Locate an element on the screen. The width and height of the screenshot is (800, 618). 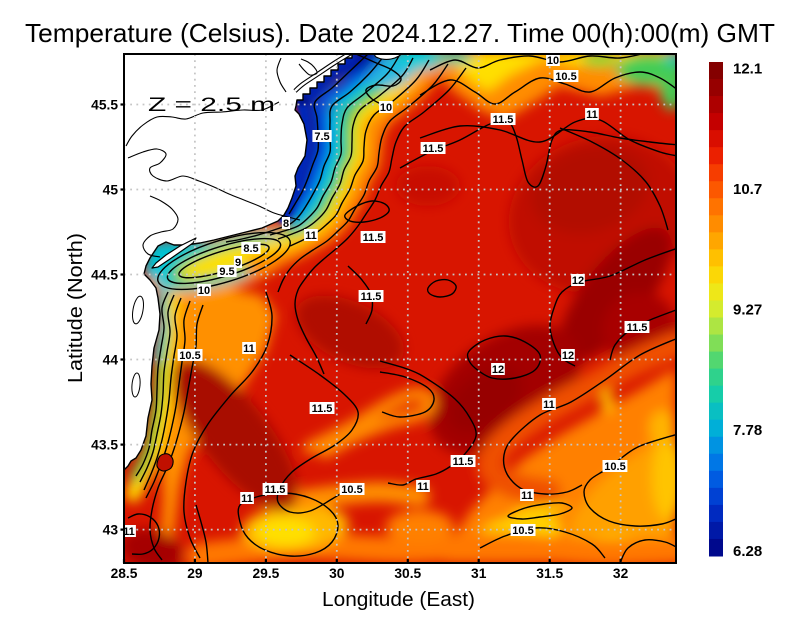
svg-text: 8 is located at coordinates (286, 224).